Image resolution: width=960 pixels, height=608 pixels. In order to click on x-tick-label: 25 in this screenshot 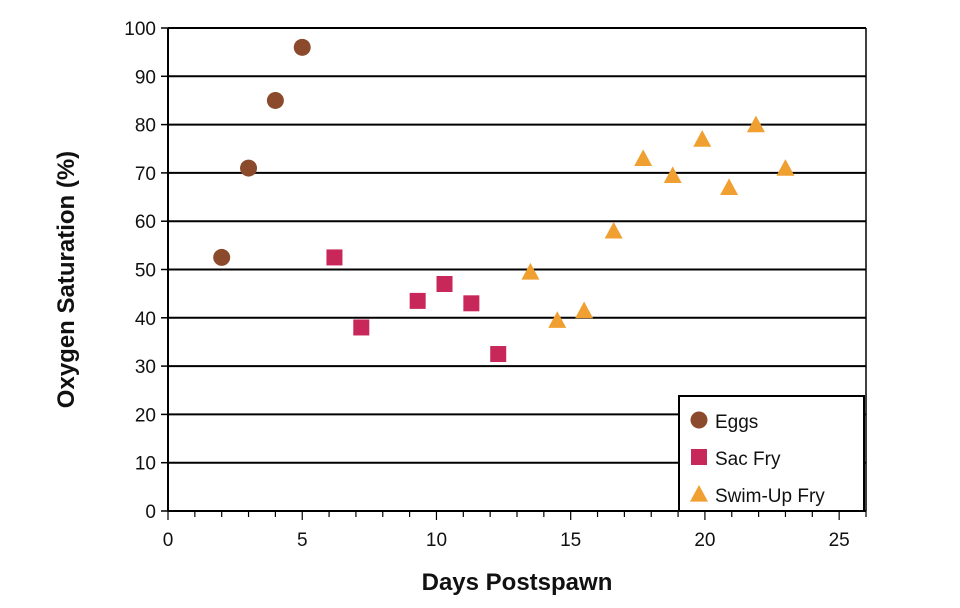, I will do `click(839, 540)`.